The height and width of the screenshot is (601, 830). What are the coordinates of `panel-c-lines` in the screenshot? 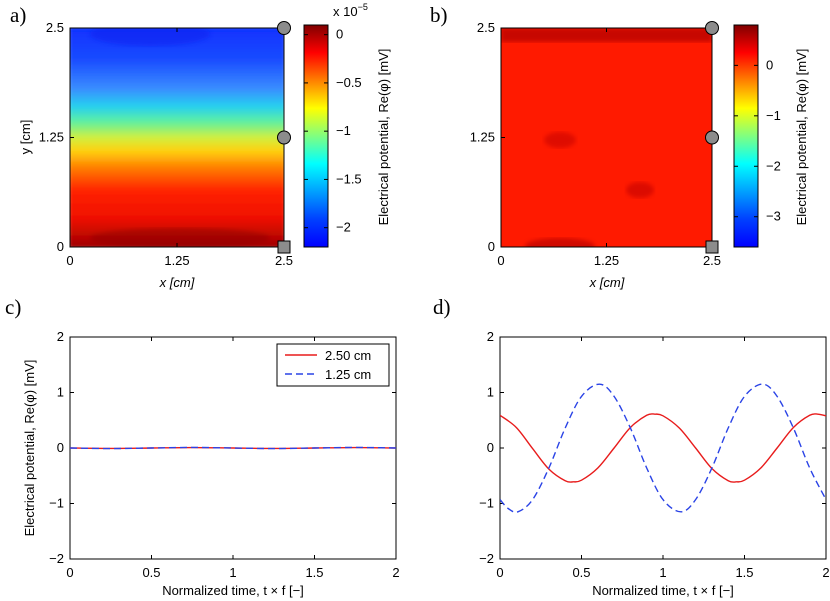 It's located at (233, 448).